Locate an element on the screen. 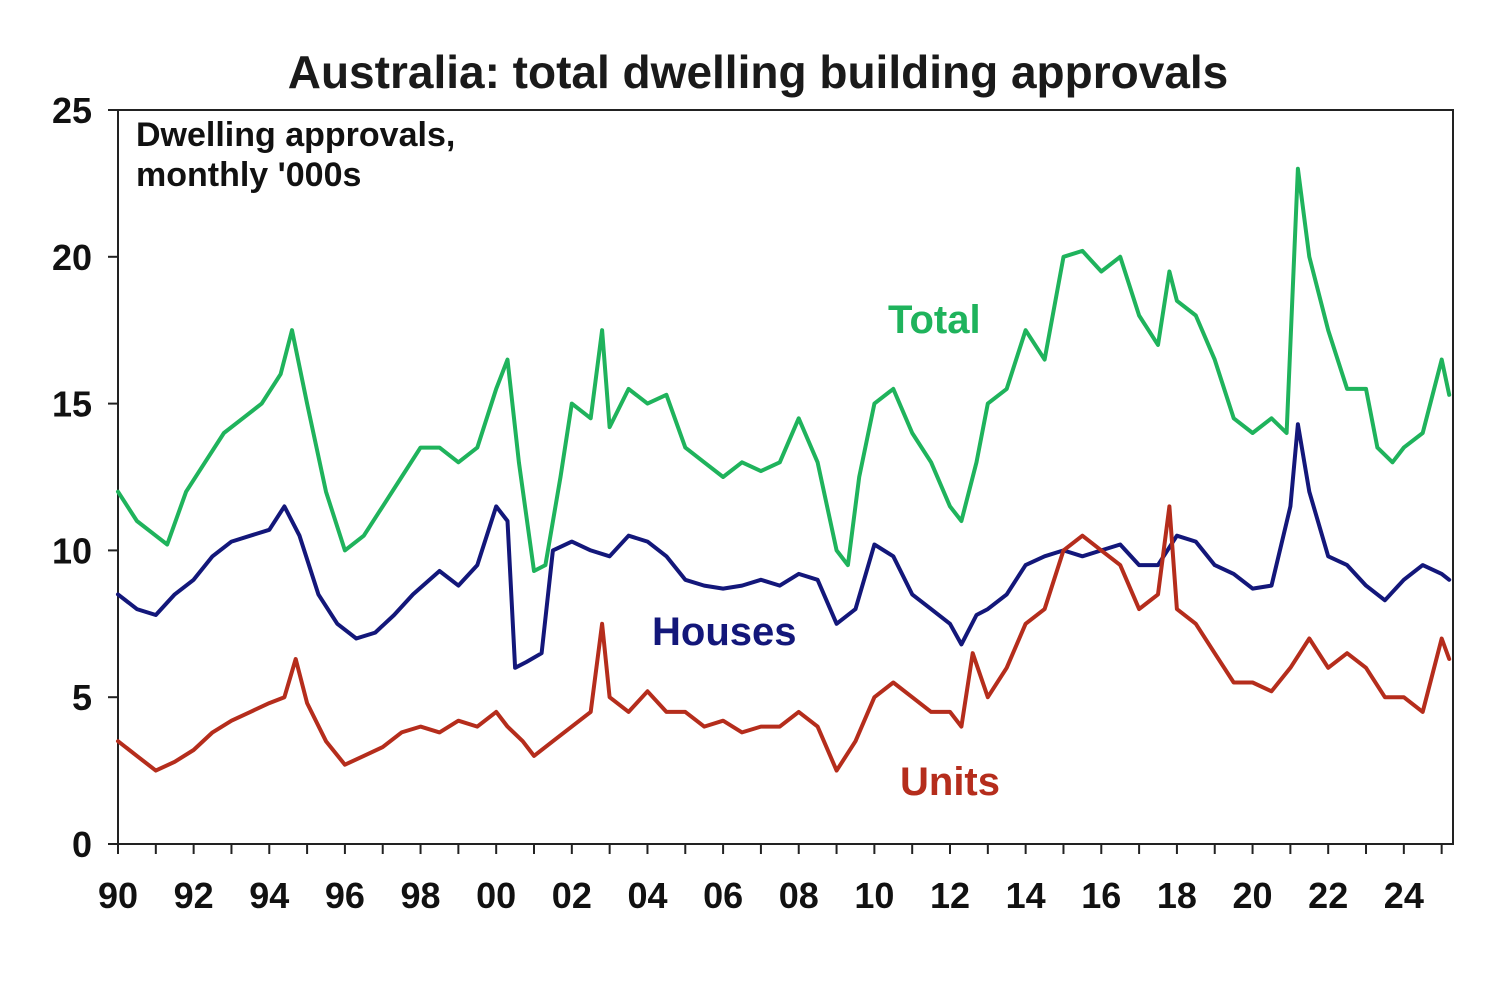 The image size is (1500, 985). x-tick-label: 90 is located at coordinates (118, 895).